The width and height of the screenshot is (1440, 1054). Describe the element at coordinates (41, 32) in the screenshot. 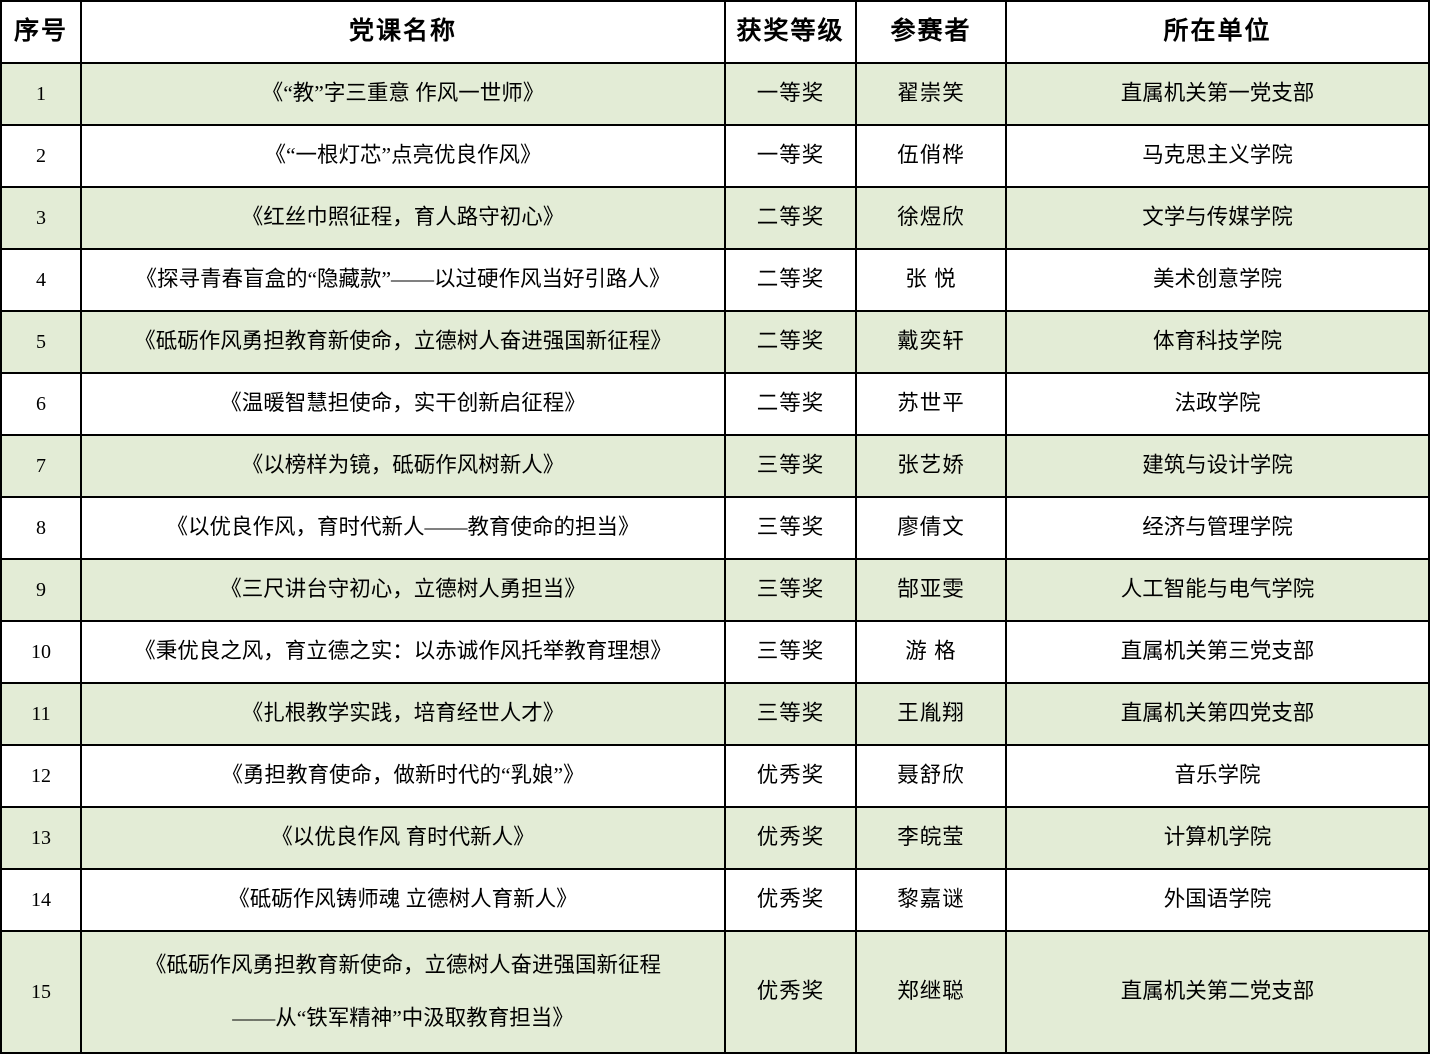

I see `column-header-index: 序号` at that location.